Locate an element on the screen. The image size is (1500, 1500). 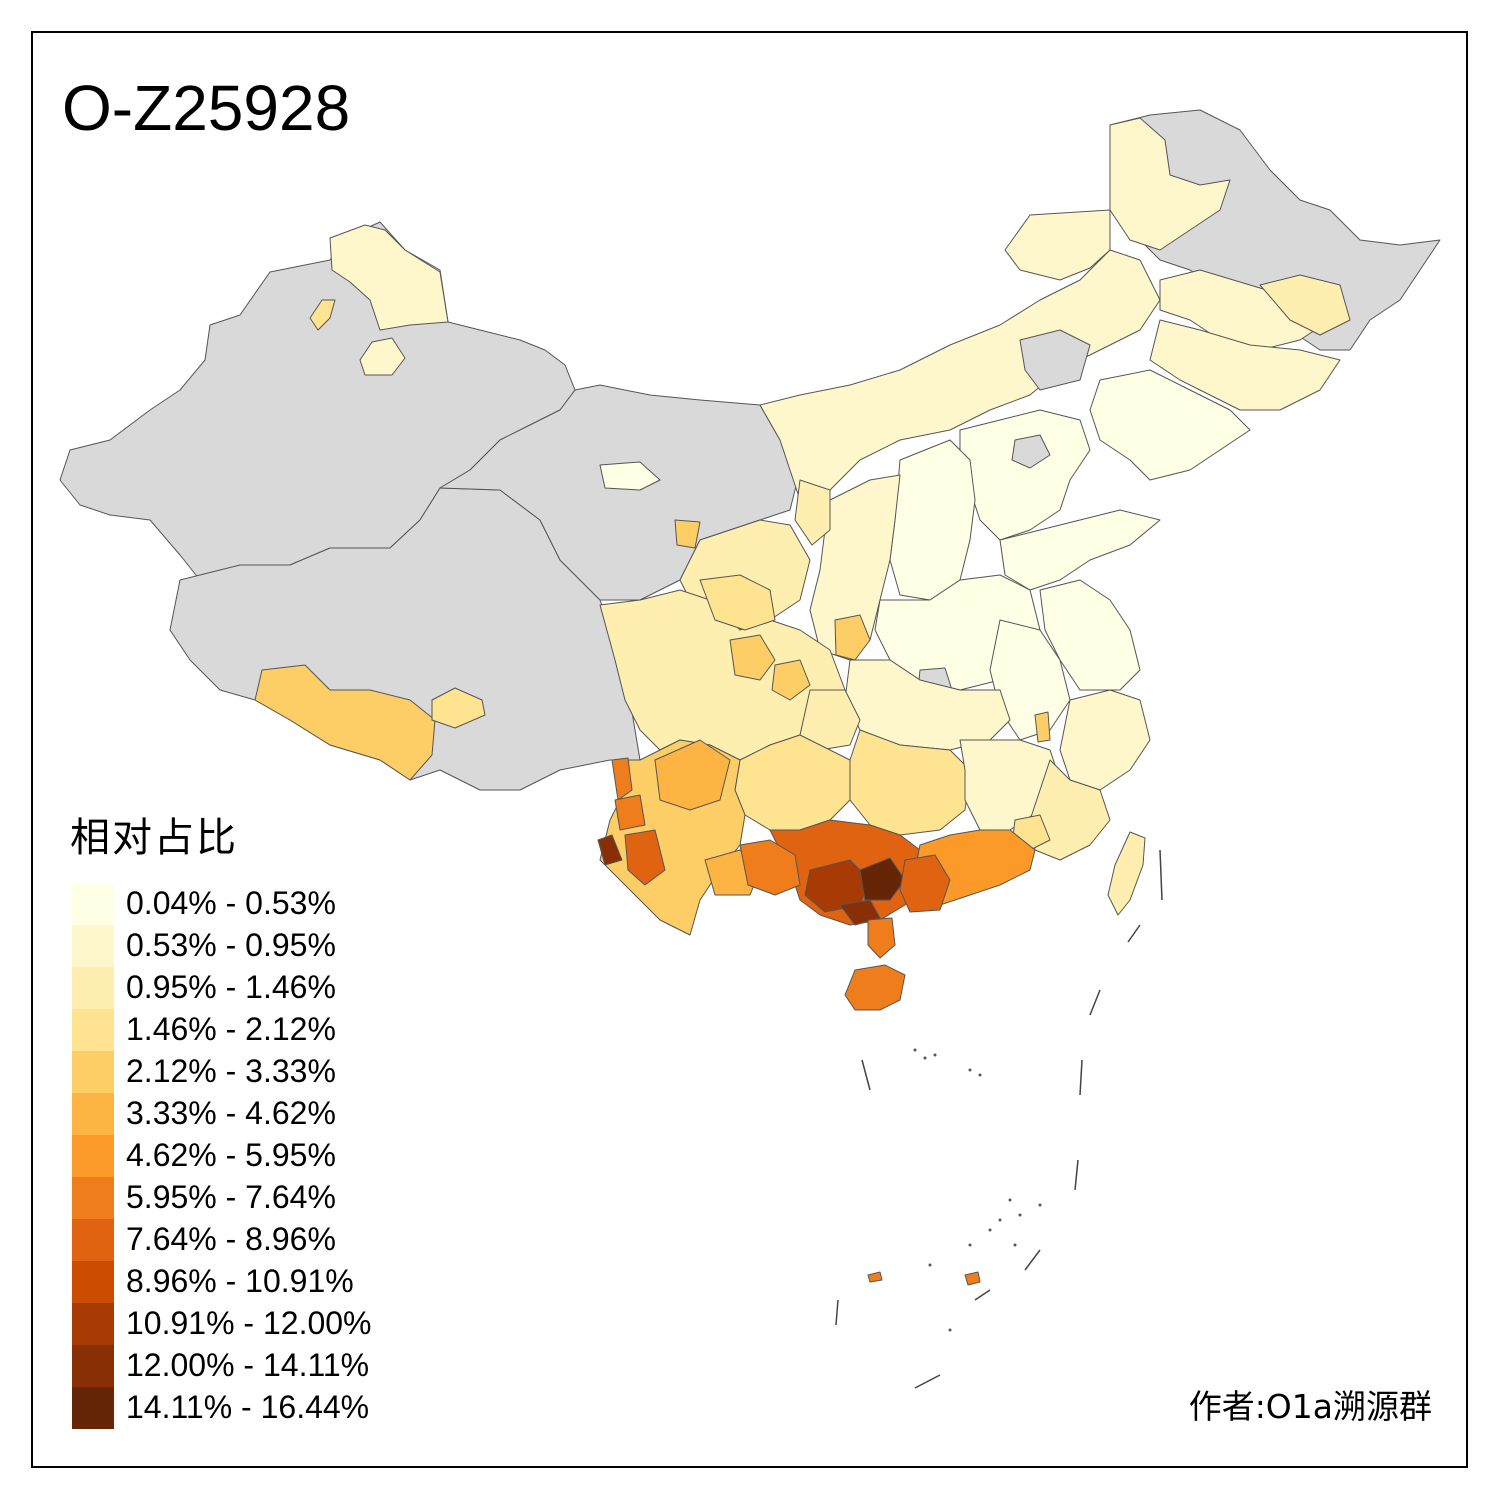
region-xining is located at coordinates (687, 534).